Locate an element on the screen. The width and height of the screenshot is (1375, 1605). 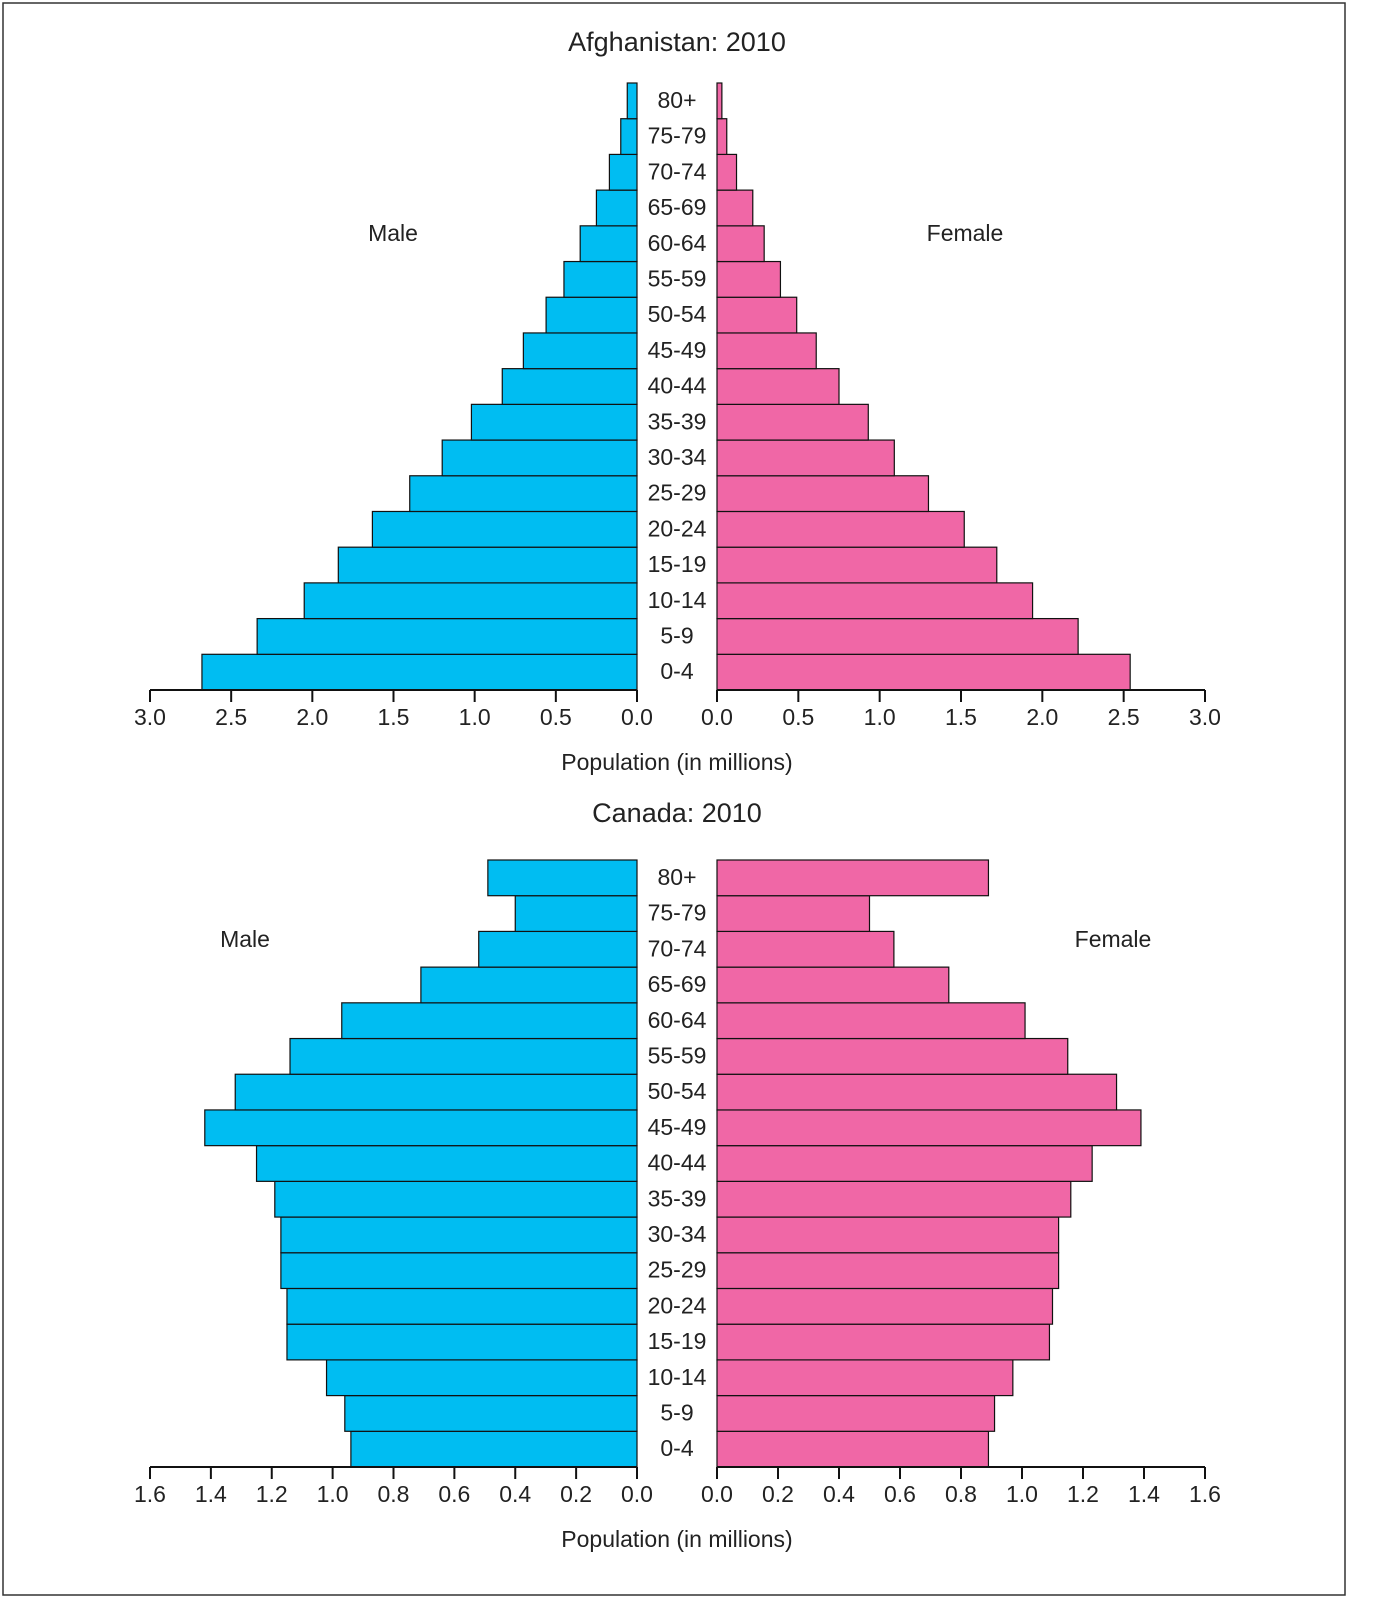
chart-title: Afghanistan: 2010 is located at coordinates (677, 42).